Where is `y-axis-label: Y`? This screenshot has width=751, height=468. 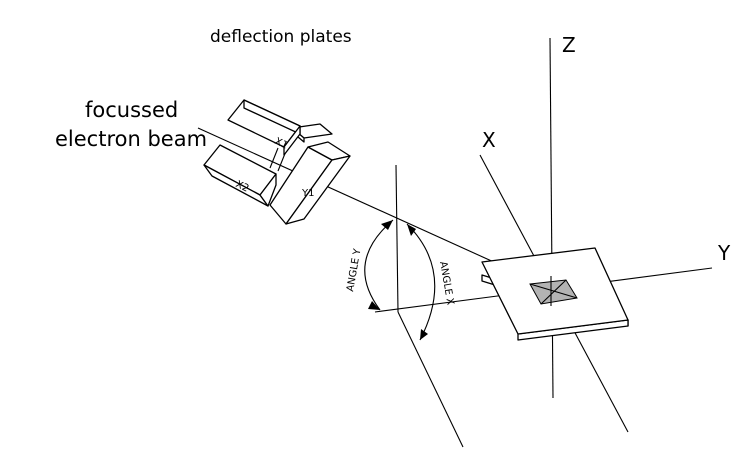
y-axis-label: Y is located at coordinates (724, 253).